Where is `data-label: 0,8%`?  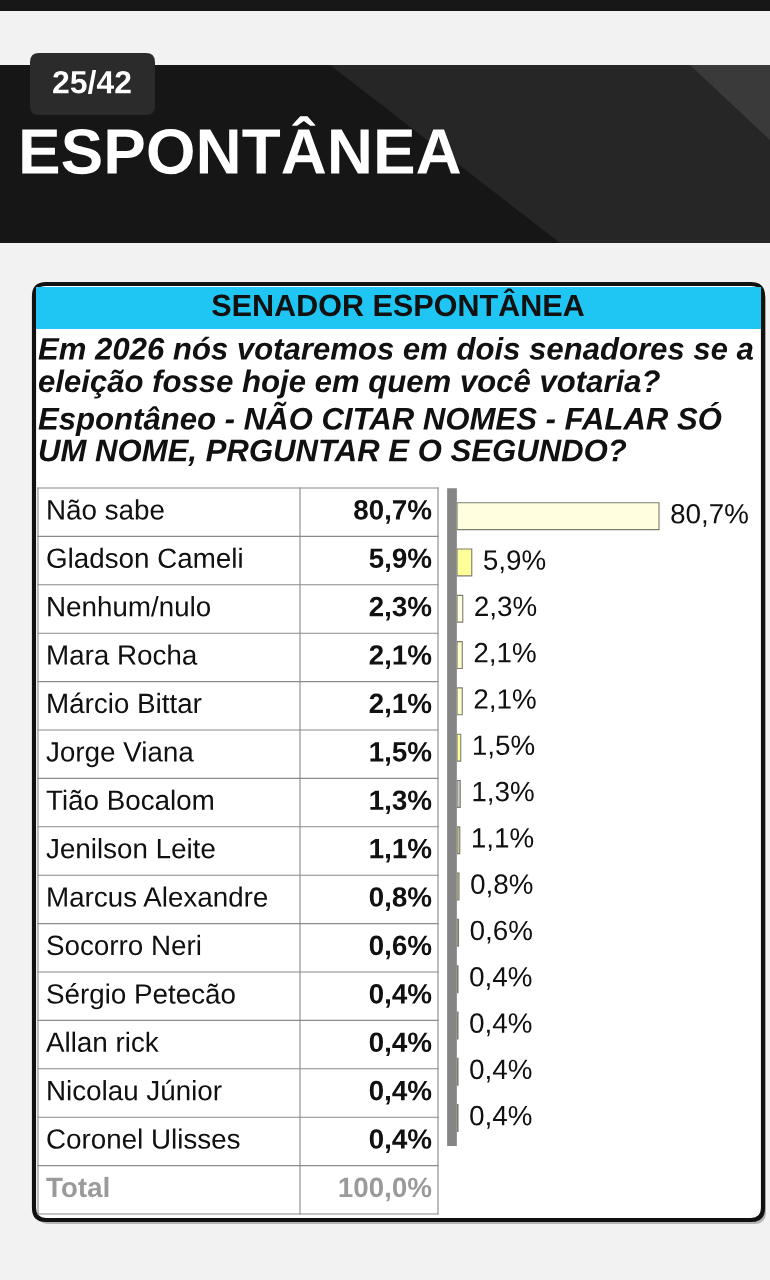
data-label: 0,8% is located at coordinates (400, 899).